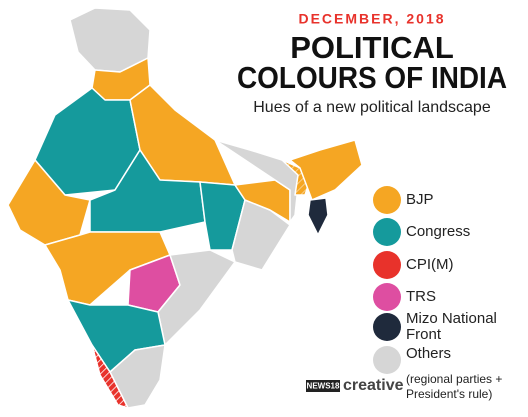  What do you see at coordinates (372, 107) in the screenshot?
I see `subtitle: Hues of a new political landscape` at bounding box center [372, 107].